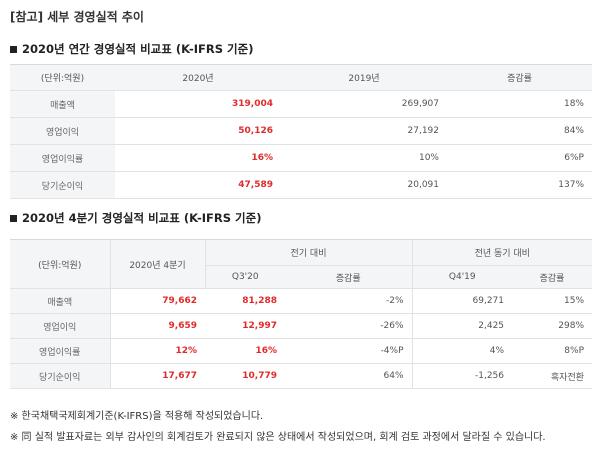 Image resolution: width=600 pixels, height=450 pixels. Describe the element at coordinates (245, 301) in the screenshot. I see `value-q3-2020: 81,288` at that location.